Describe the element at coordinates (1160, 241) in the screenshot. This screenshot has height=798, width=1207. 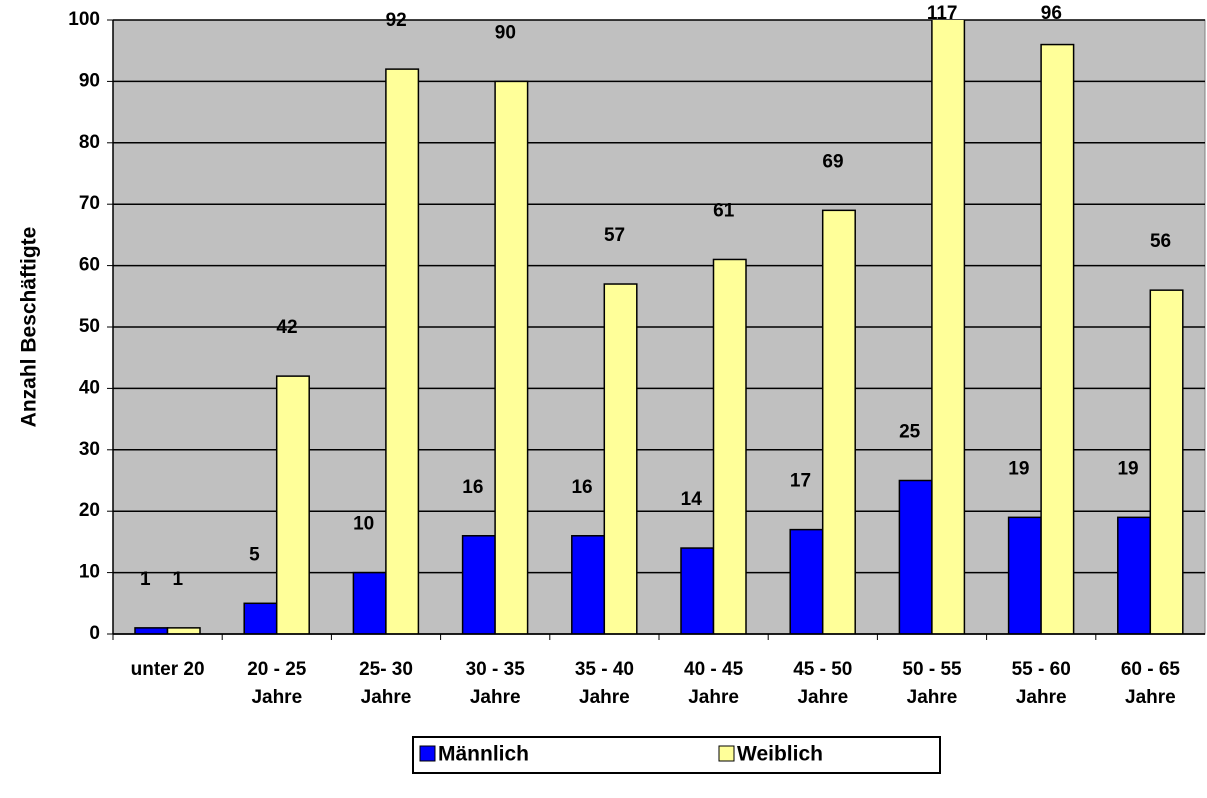
I see `data-label: 56` at that location.